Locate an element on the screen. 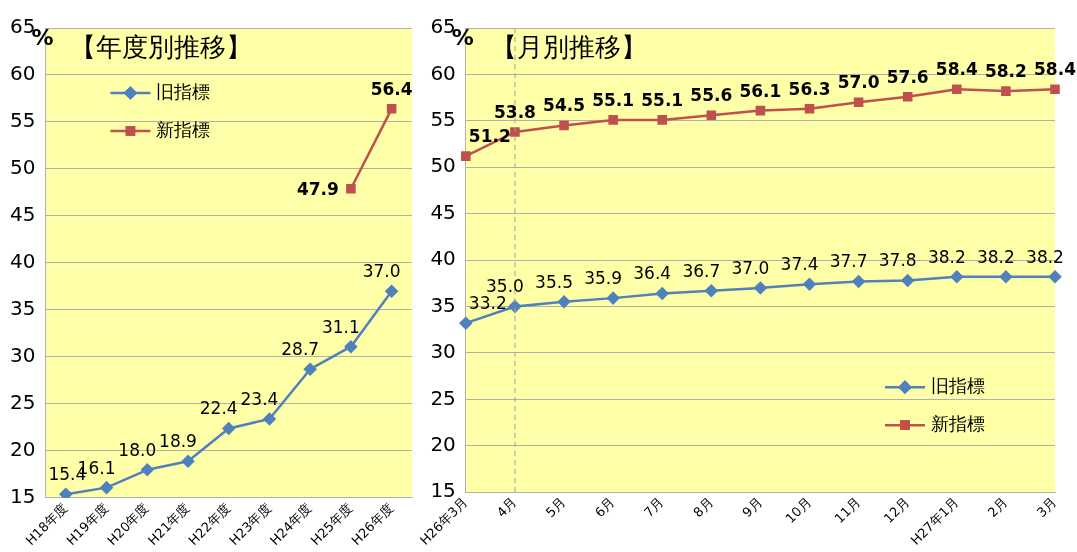  chart-title: 【年度別推移】 is located at coordinates (161, 46).